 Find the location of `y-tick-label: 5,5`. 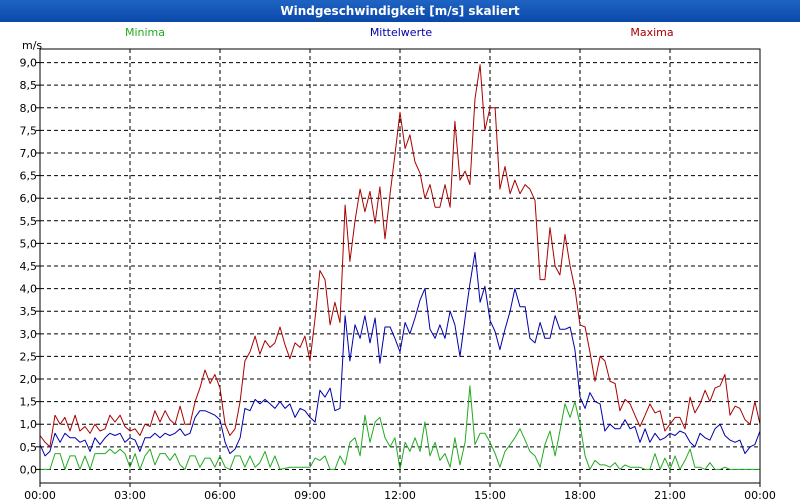

y-tick-label: 5,5 is located at coordinates (29, 221).